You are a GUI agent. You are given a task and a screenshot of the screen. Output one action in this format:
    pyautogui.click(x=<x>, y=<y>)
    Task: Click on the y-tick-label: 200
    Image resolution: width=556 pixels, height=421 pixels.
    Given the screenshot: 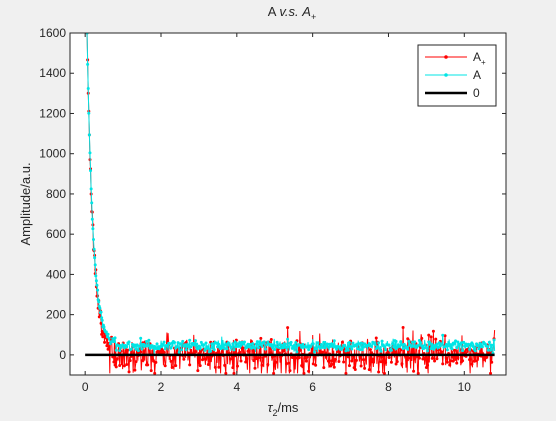 What is the action you would take?
    pyautogui.click(x=56, y=315)
    